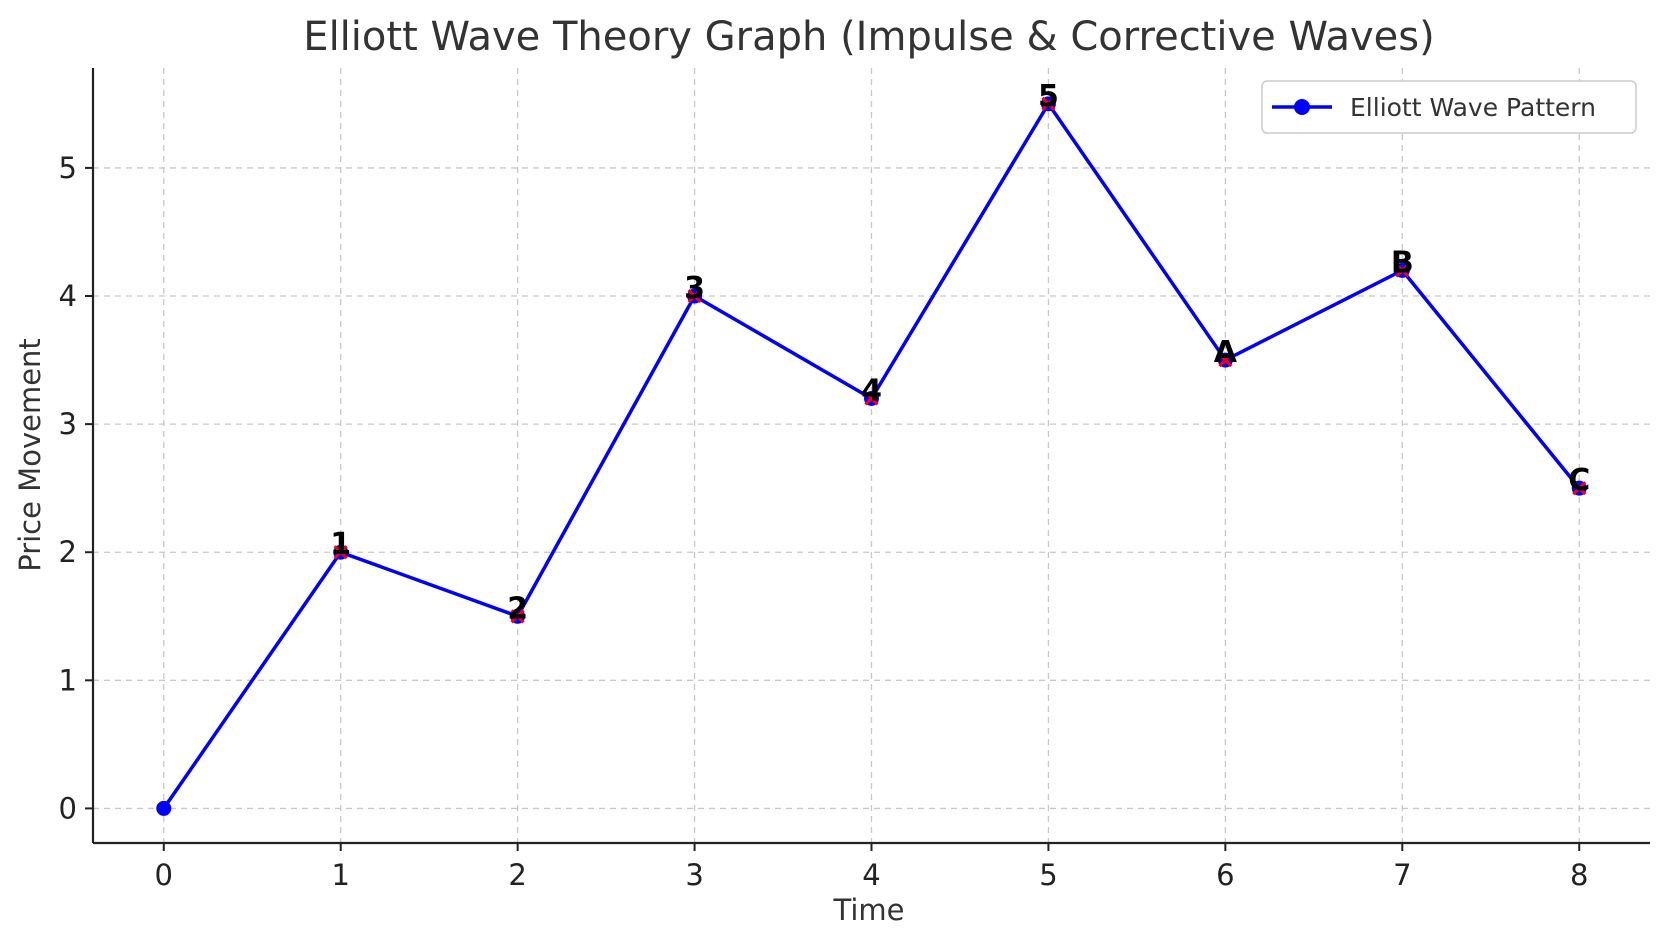  I want to click on x-tick-label: 1, so click(340, 875).